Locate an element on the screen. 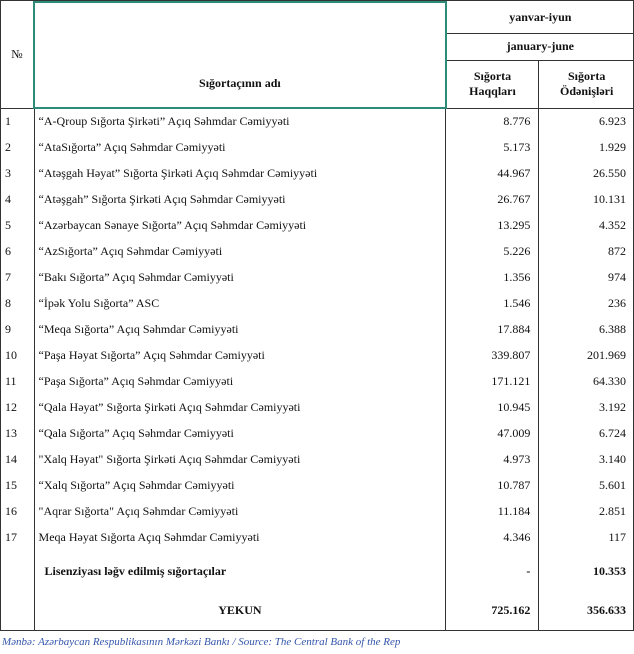  total-label: YEKUN is located at coordinates (239, 611).